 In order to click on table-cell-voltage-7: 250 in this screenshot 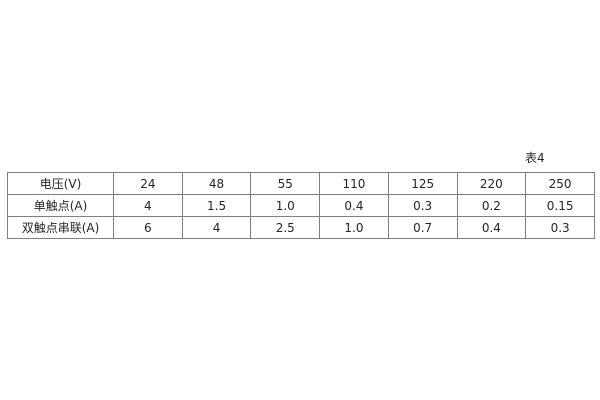, I will do `click(560, 183)`.